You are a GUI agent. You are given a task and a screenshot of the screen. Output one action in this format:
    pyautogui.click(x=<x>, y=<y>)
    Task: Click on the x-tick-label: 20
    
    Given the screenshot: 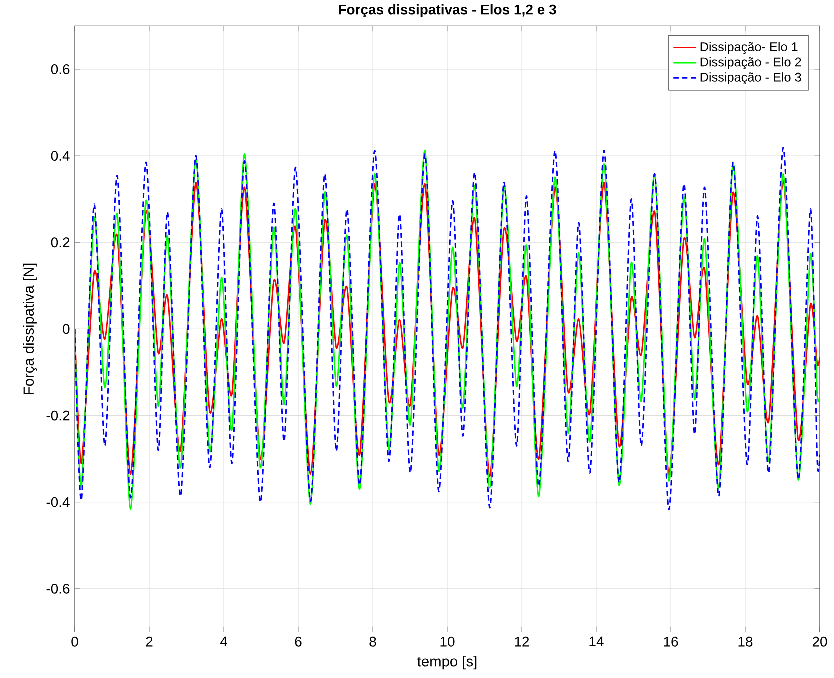 What is the action you would take?
    pyautogui.click(x=820, y=641)
    